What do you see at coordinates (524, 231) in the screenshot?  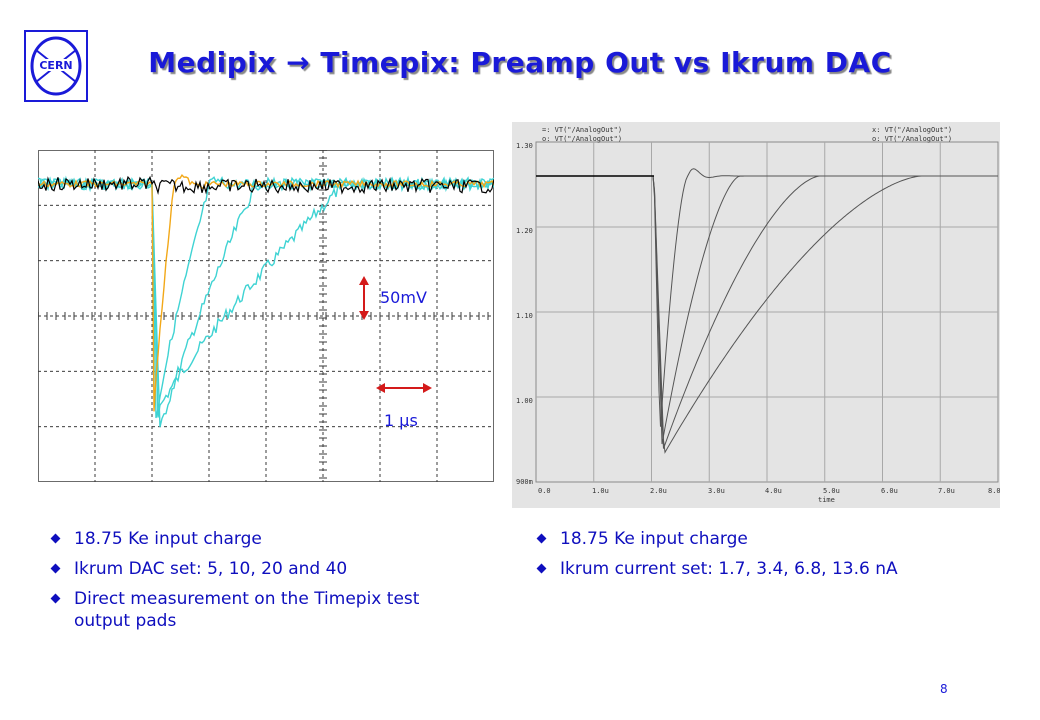 I see `sim-y-tick: 1.20` at bounding box center [524, 231].